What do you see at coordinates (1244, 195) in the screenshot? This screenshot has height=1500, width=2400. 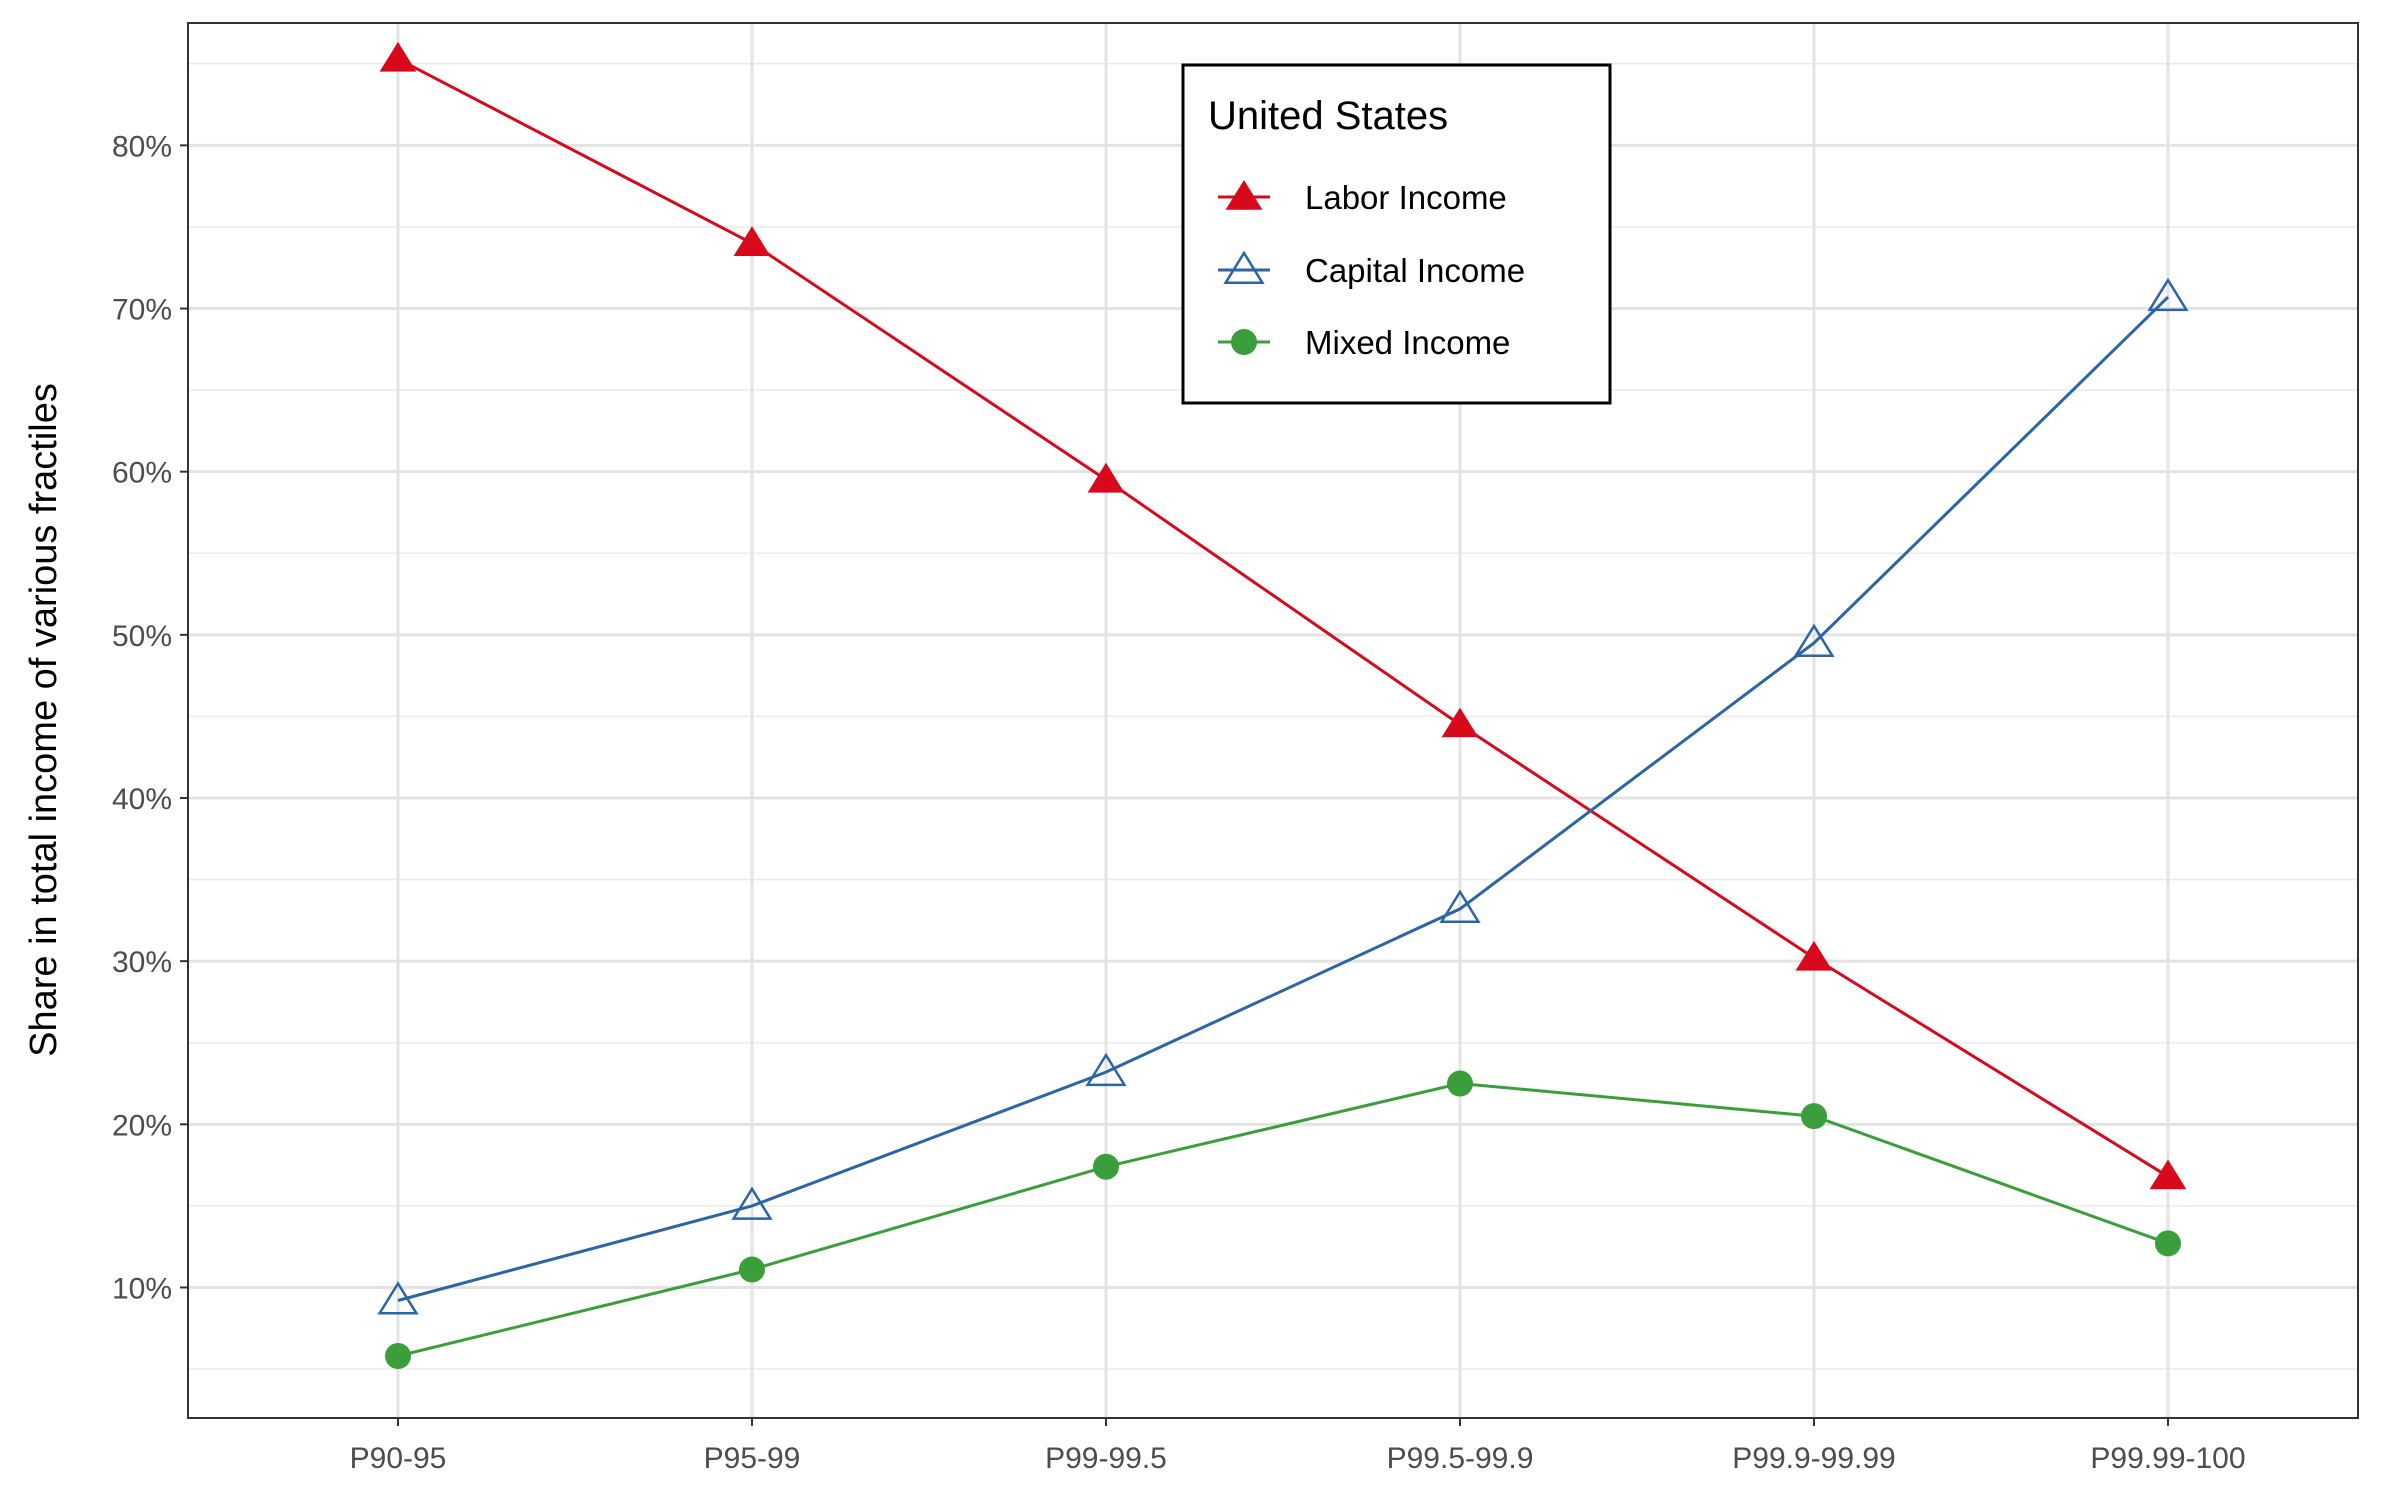 I see `legend-key-marker-labor-income` at bounding box center [1244, 195].